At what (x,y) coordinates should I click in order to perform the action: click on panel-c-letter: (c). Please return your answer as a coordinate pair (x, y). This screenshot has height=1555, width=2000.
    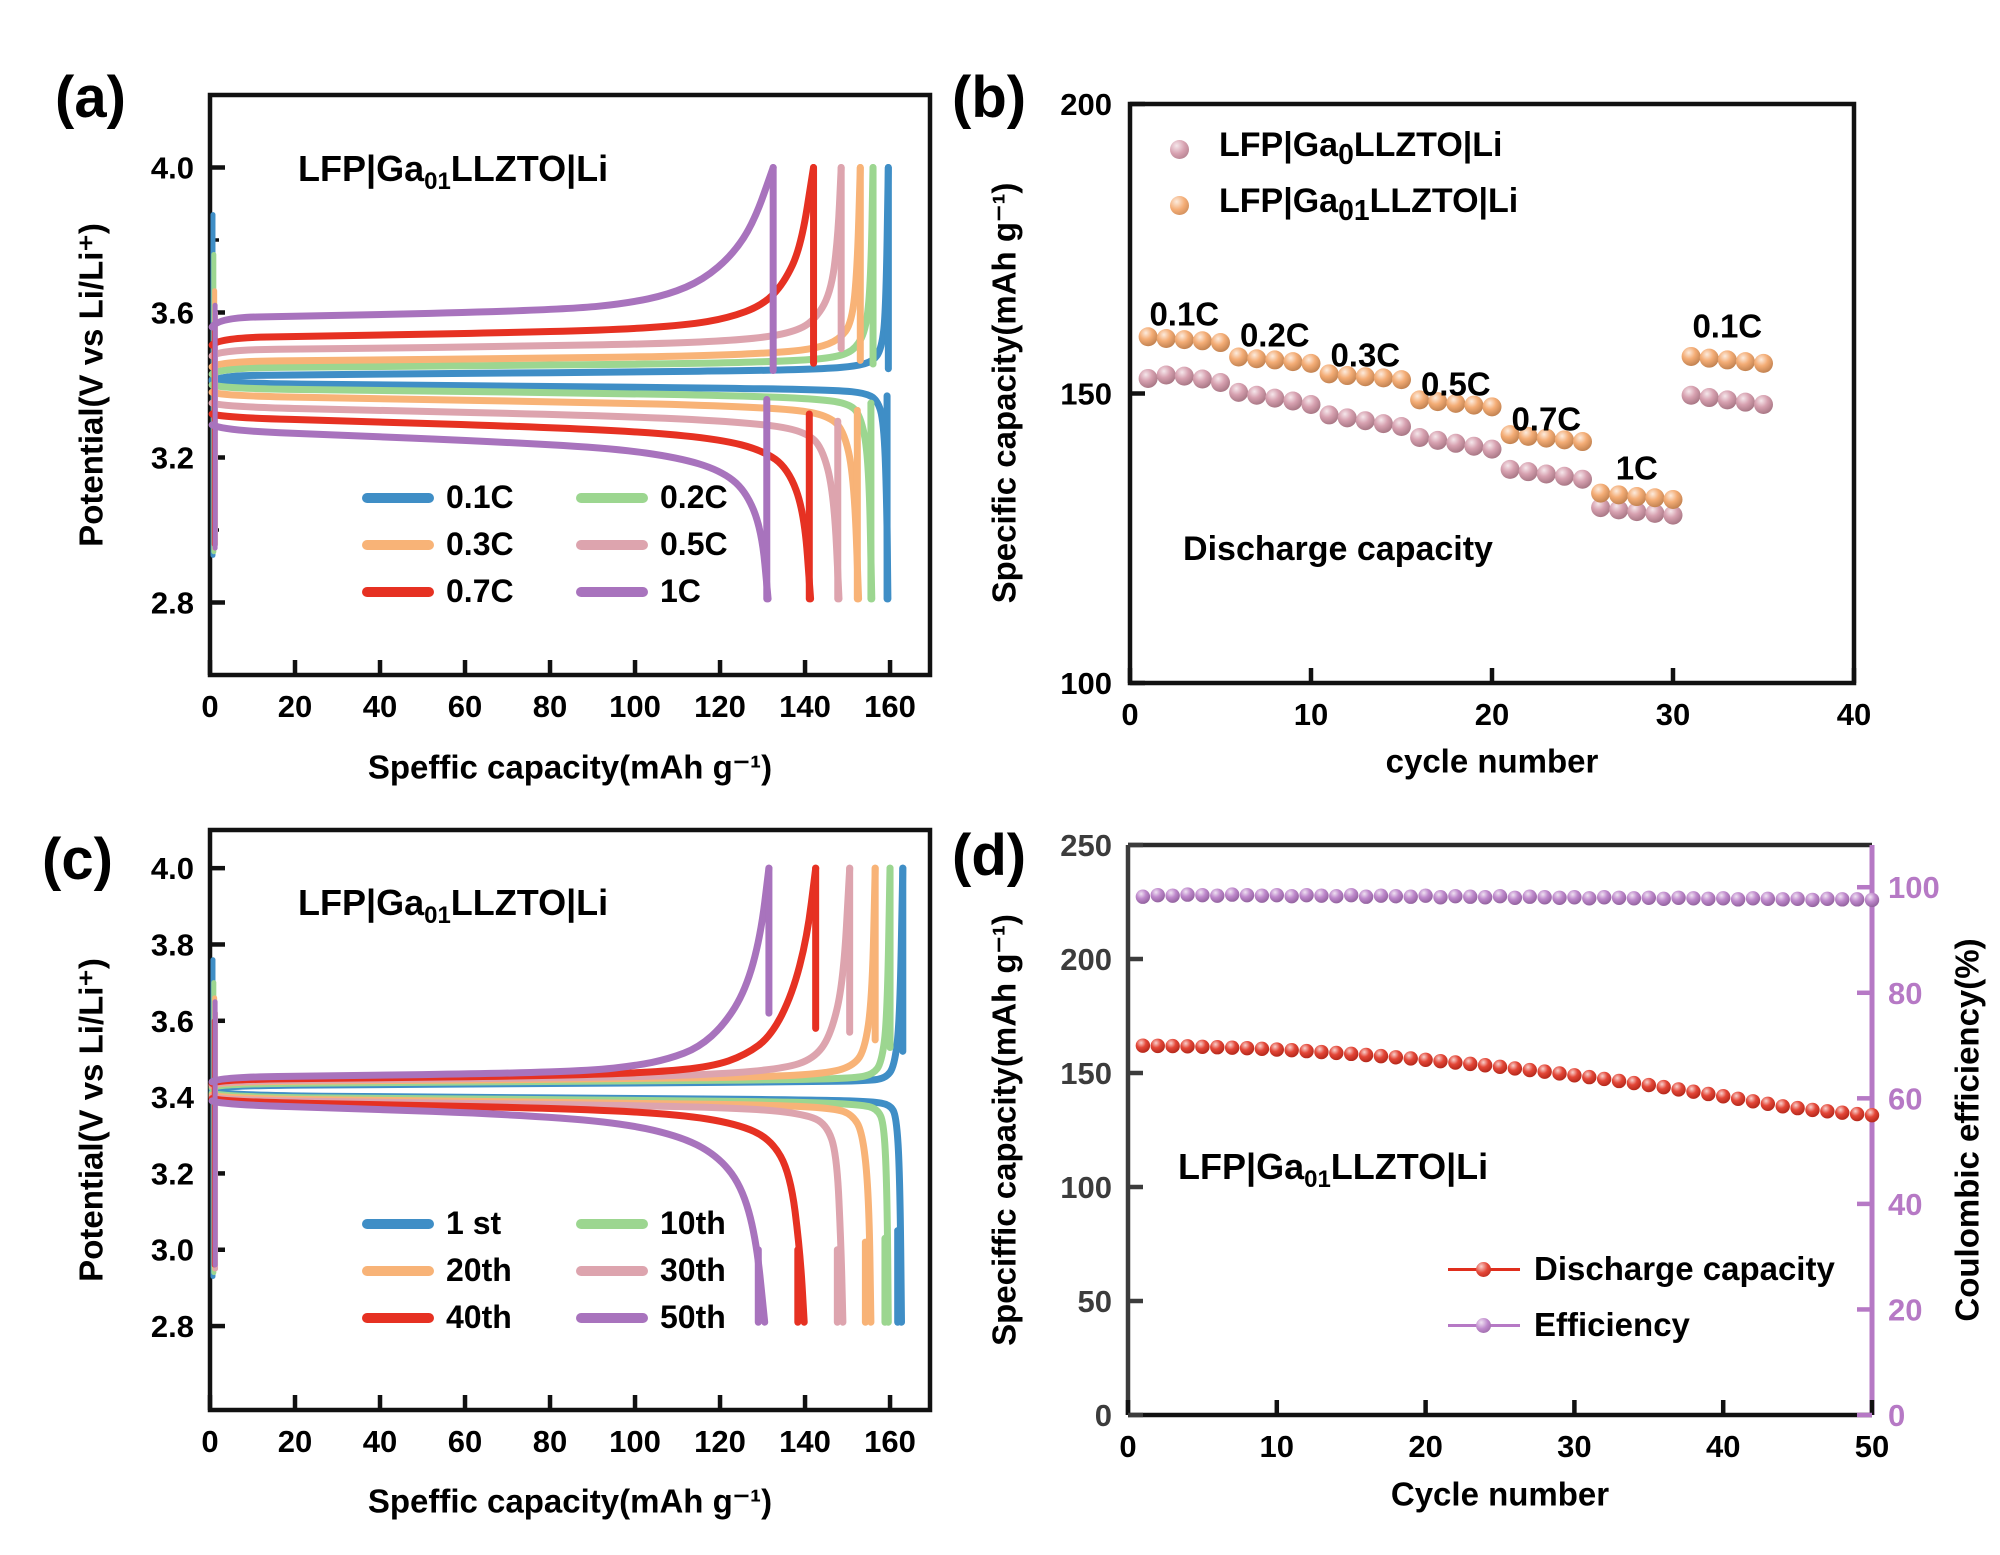
    Looking at the image, I should click on (77, 859).